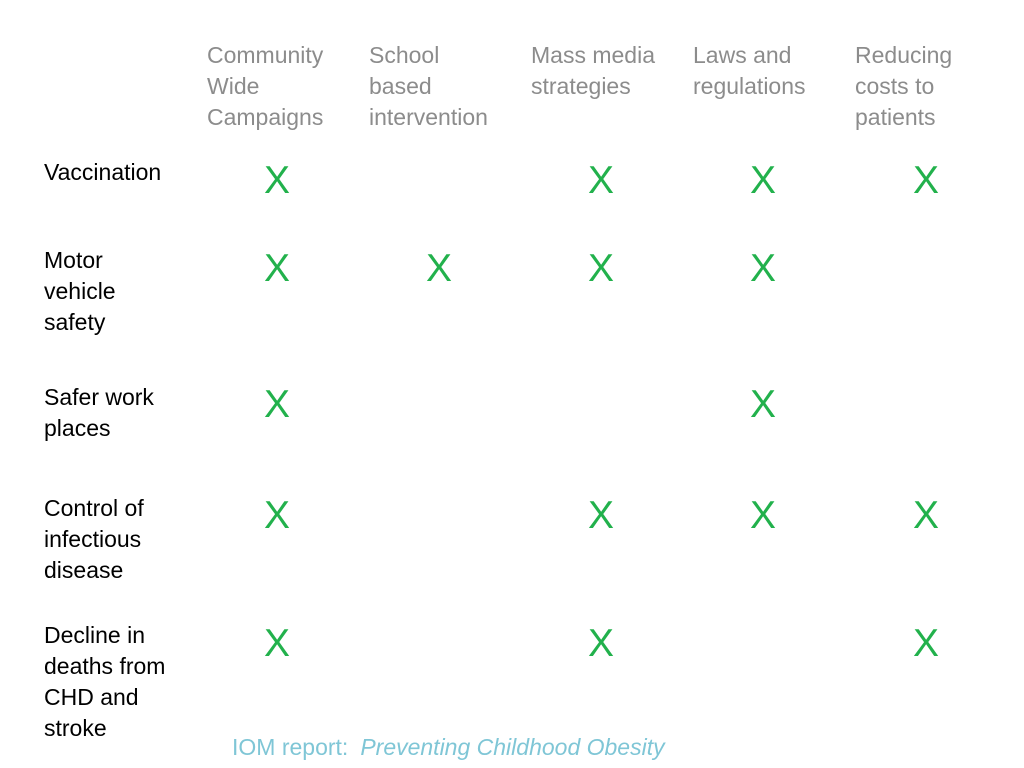  I want to click on mark-motor-media: X, so click(600, 268).